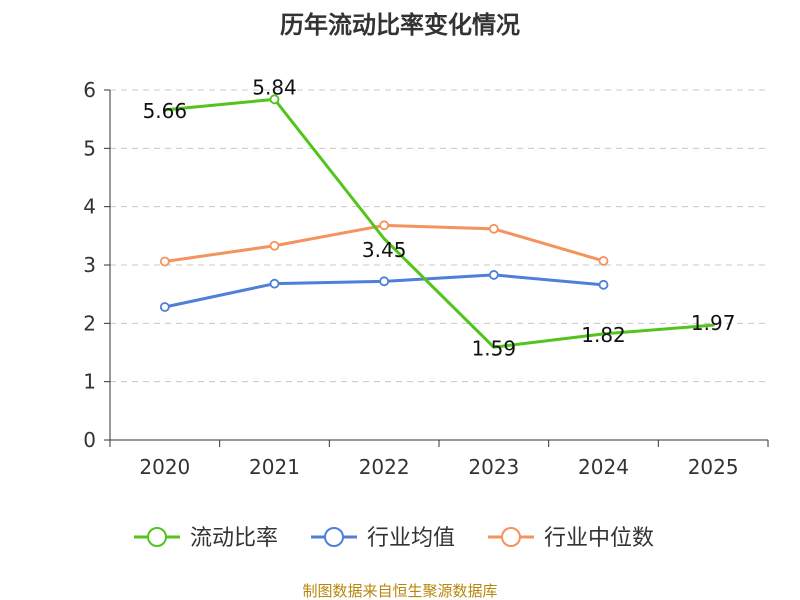 This screenshot has width=800, height=600. Describe the element at coordinates (603, 467) in the screenshot. I see `x-tick-label-2024: 2024` at that location.